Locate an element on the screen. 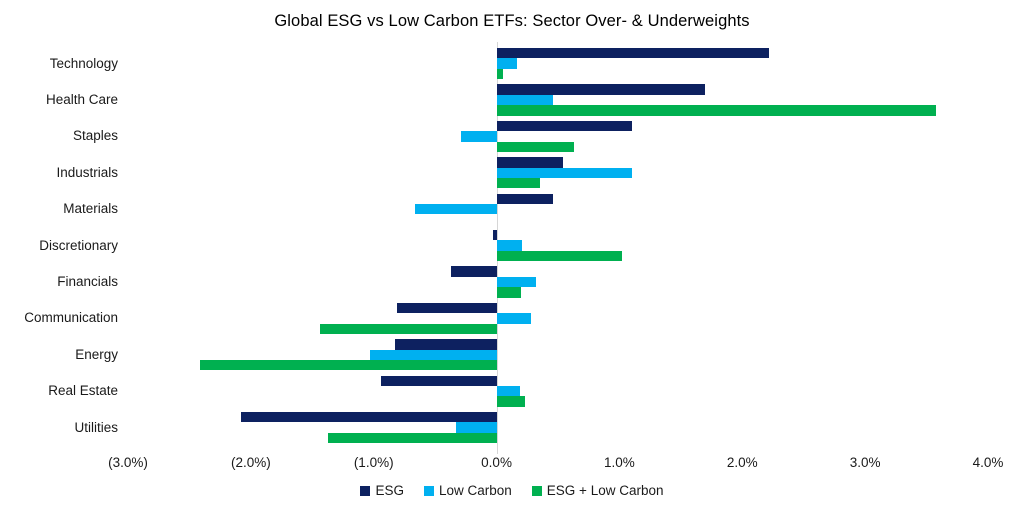 The width and height of the screenshot is (1024, 512). bar-esg-low-carbon-energy is located at coordinates (348, 365).